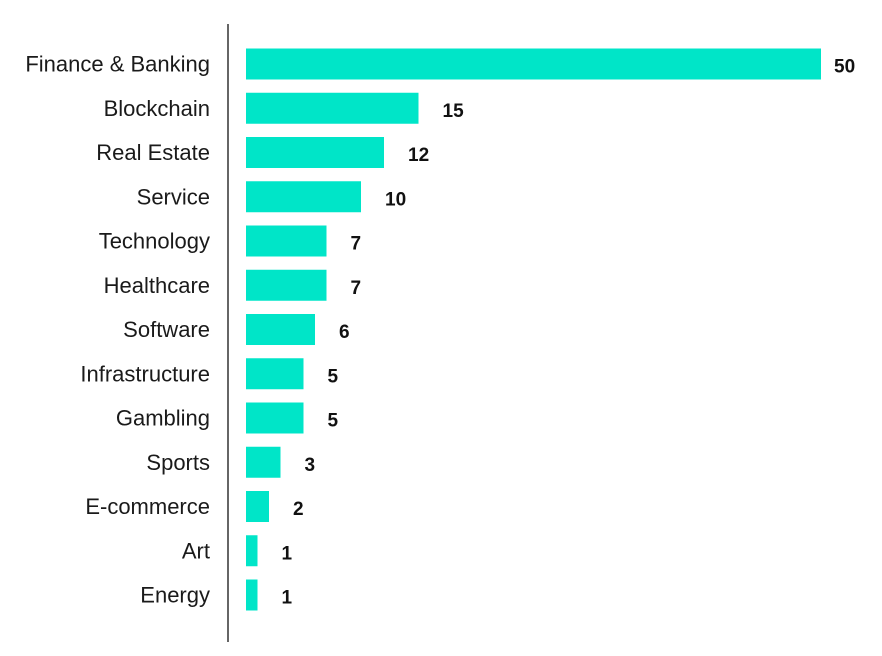  What do you see at coordinates (315, 152) in the screenshot?
I see `bar-real-estate` at bounding box center [315, 152].